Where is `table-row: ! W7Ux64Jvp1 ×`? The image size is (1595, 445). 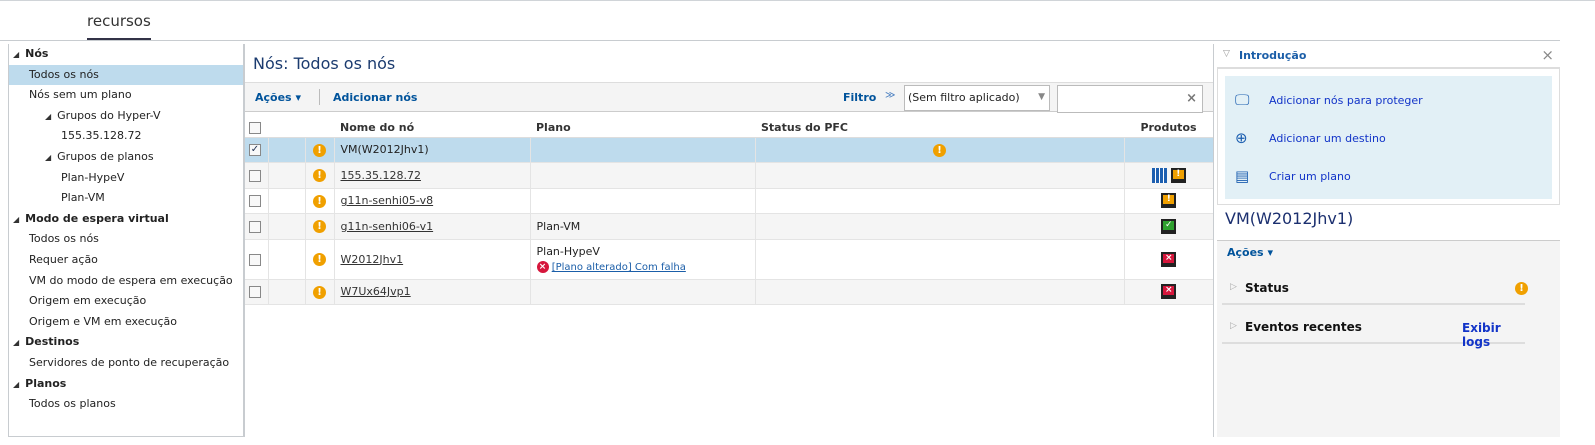 table-row: ! W7Ux64Jvp1 × is located at coordinates (729, 292).